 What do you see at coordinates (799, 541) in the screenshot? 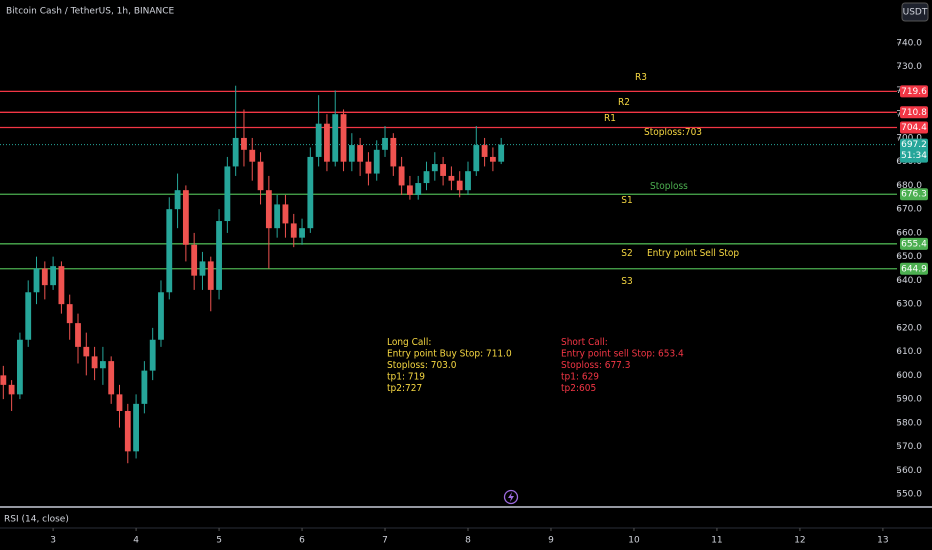
I see `x-tick-label: 12` at bounding box center [799, 541].